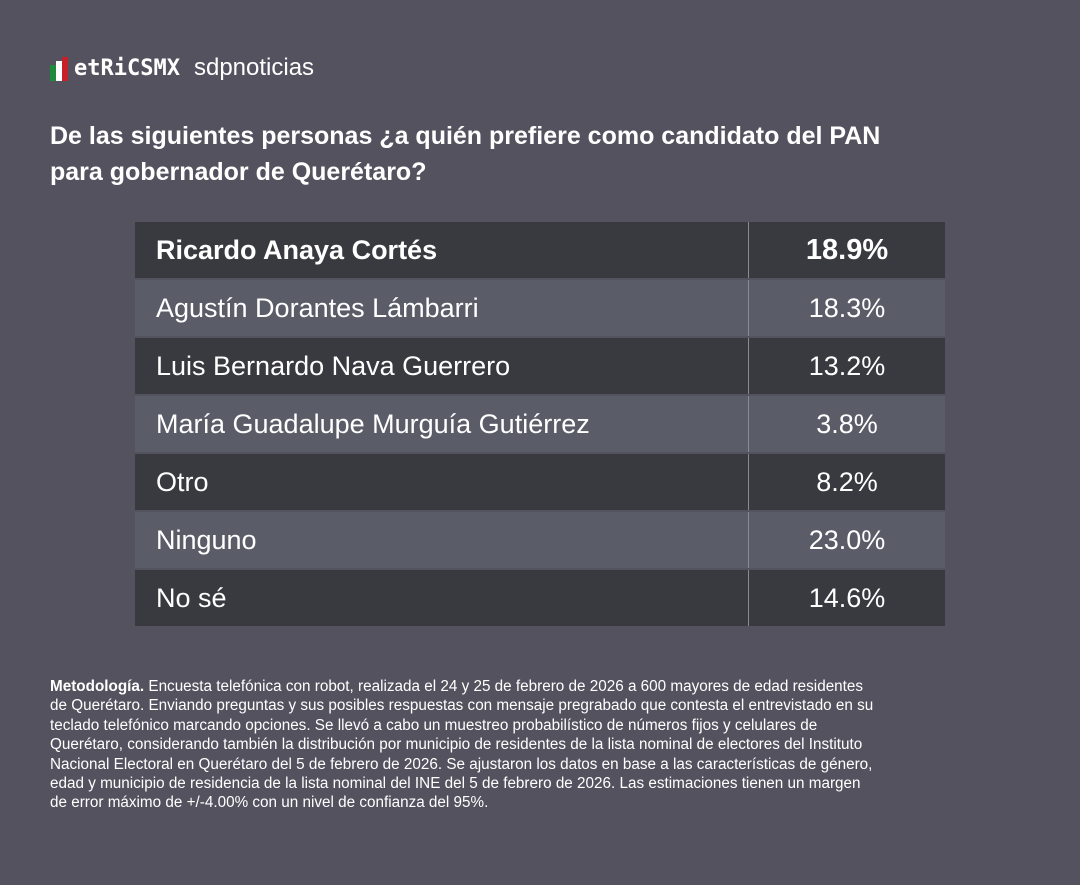  I want to click on candidate-percent: 13.2%, so click(847, 365).